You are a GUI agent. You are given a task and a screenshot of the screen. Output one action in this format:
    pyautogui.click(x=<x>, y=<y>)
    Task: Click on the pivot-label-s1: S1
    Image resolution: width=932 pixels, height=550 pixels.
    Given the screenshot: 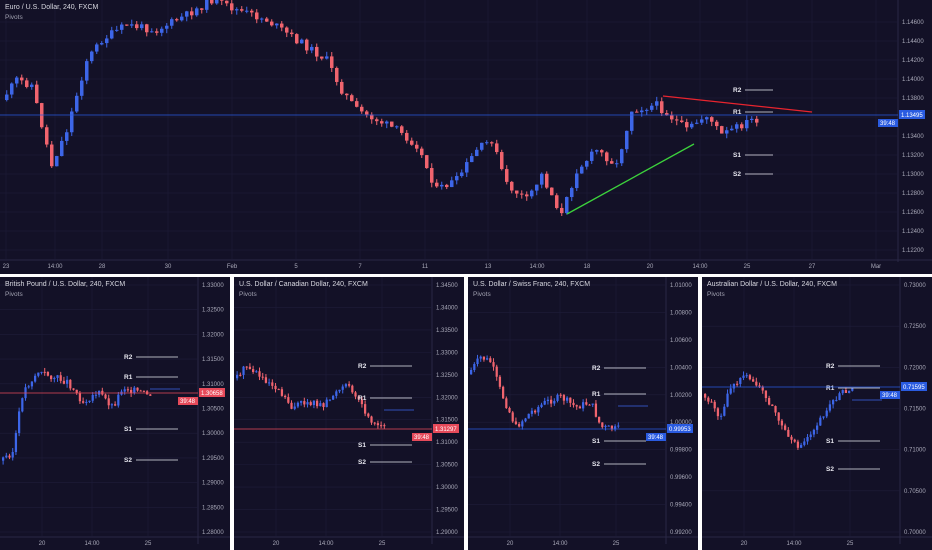 What is the action you would take?
    pyautogui.click(x=830, y=441)
    